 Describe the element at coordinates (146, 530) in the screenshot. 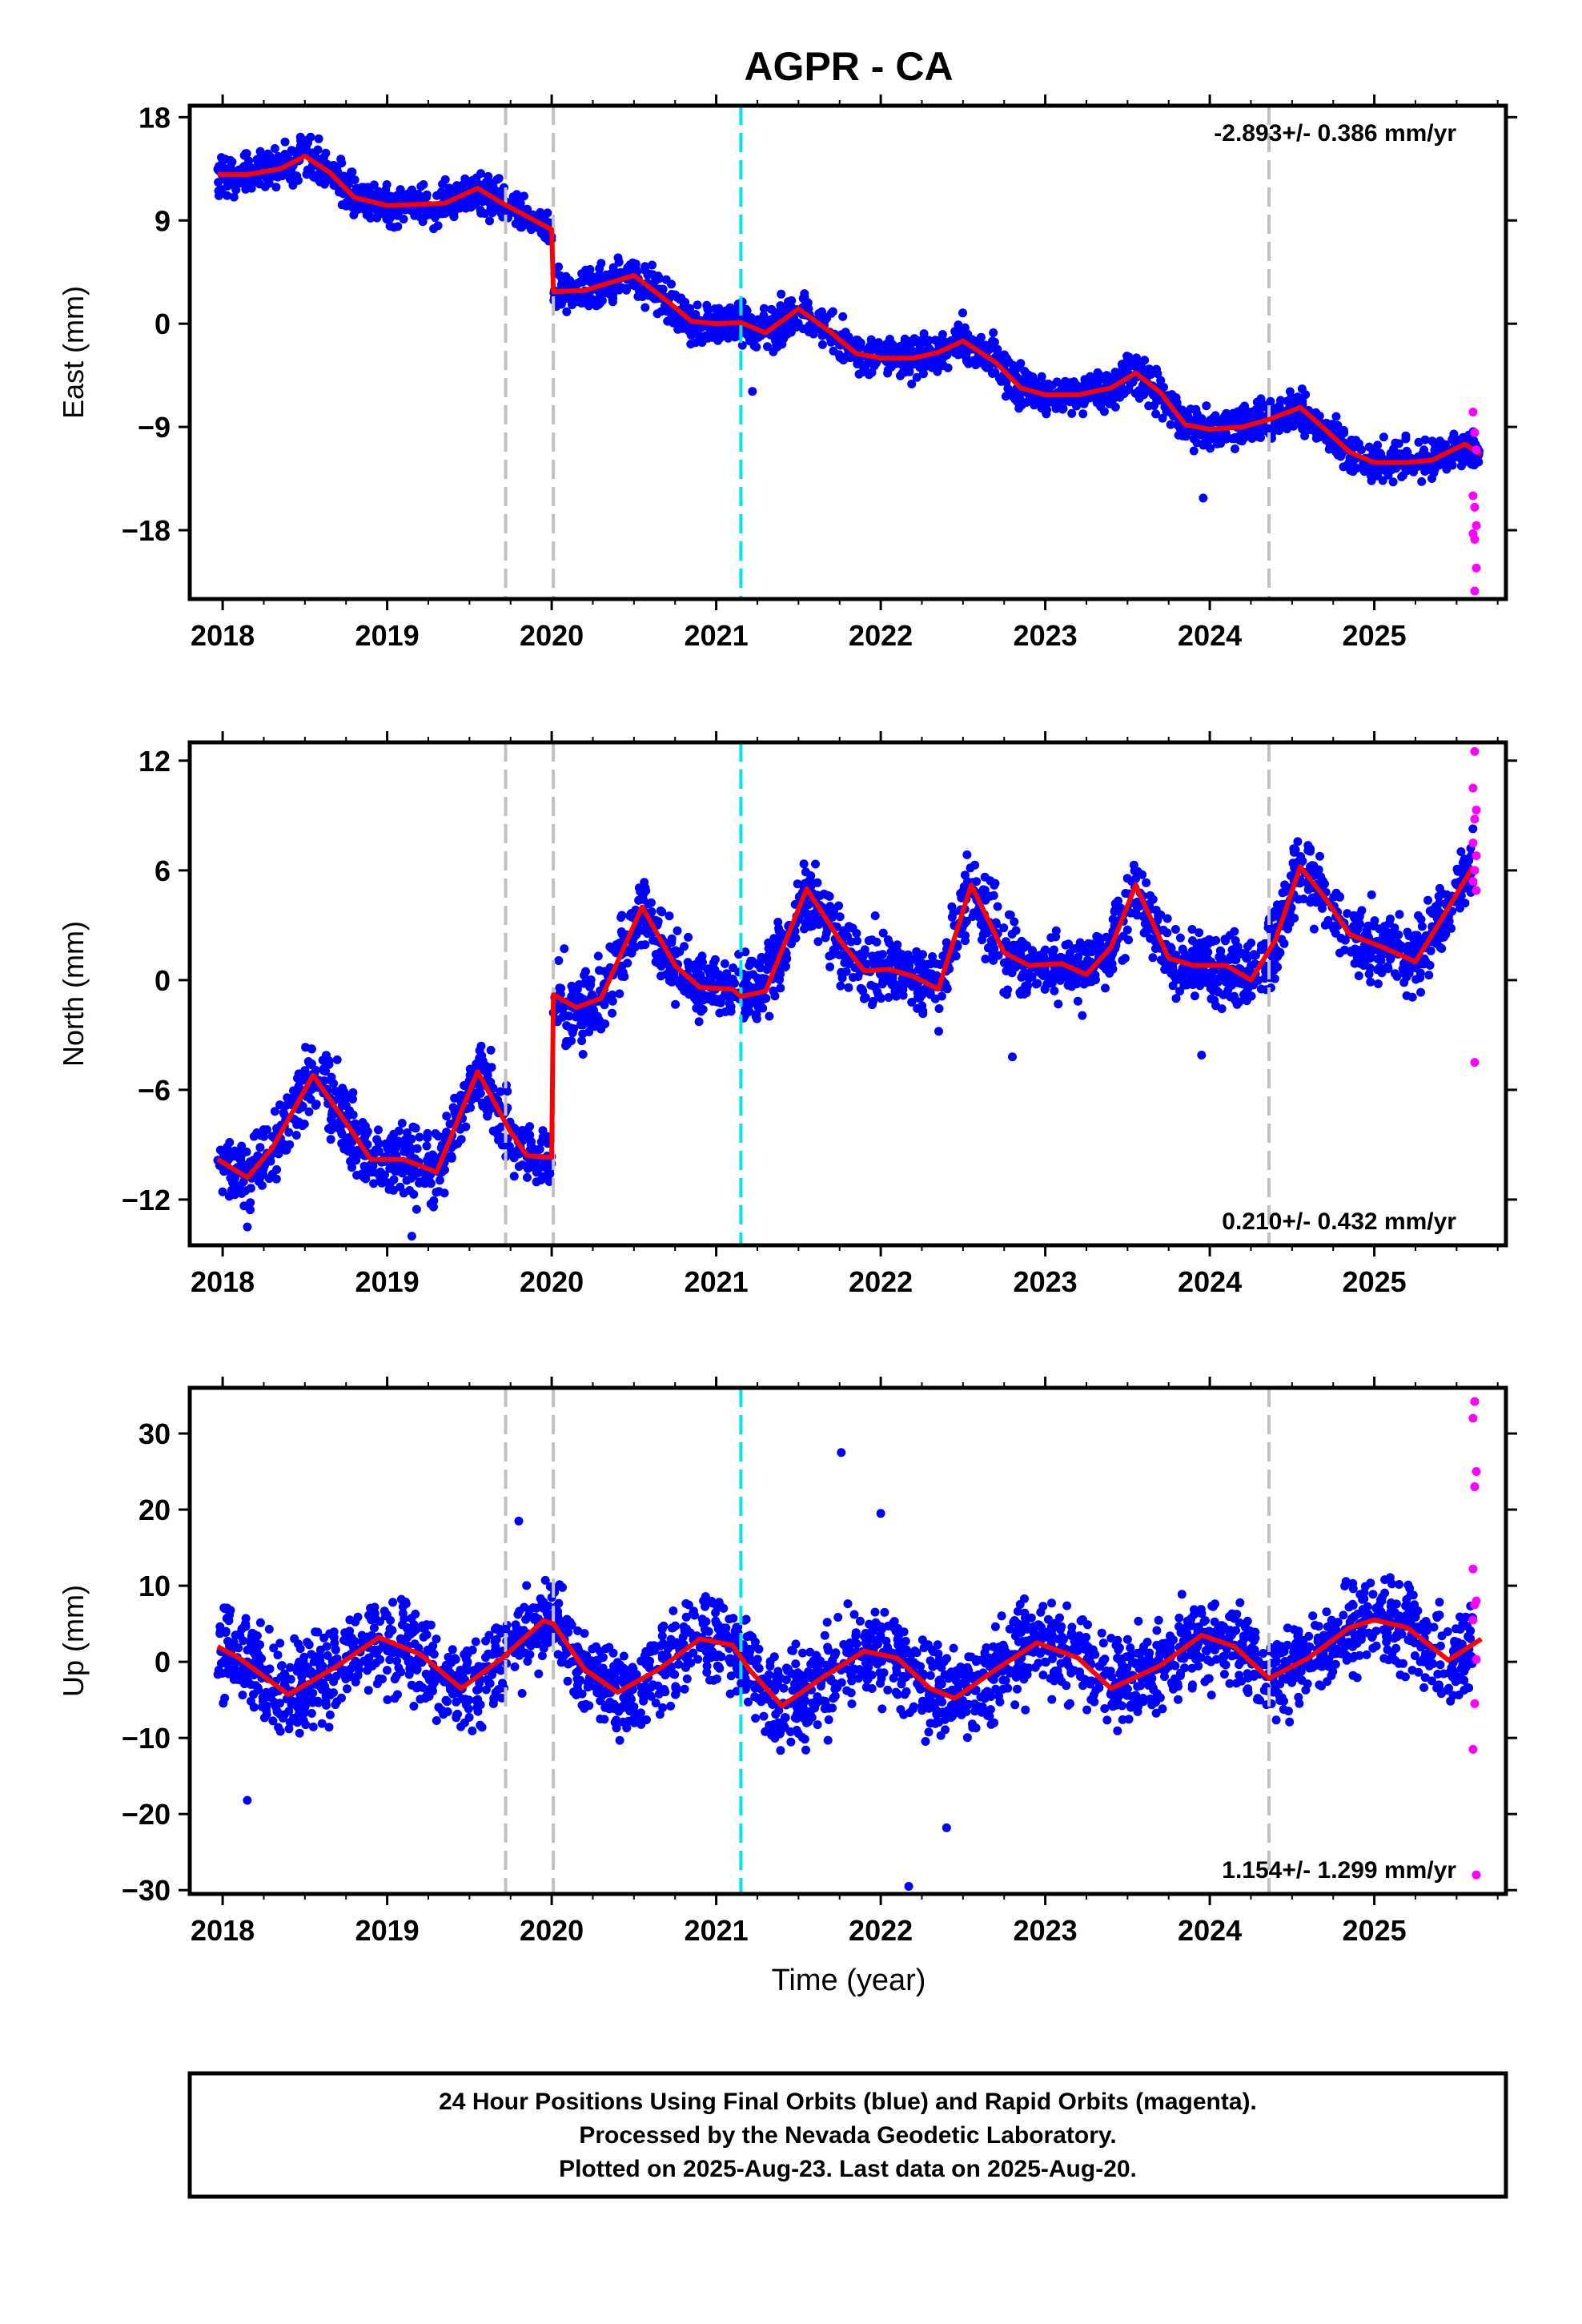

I see `y-tick-label: −18` at that location.